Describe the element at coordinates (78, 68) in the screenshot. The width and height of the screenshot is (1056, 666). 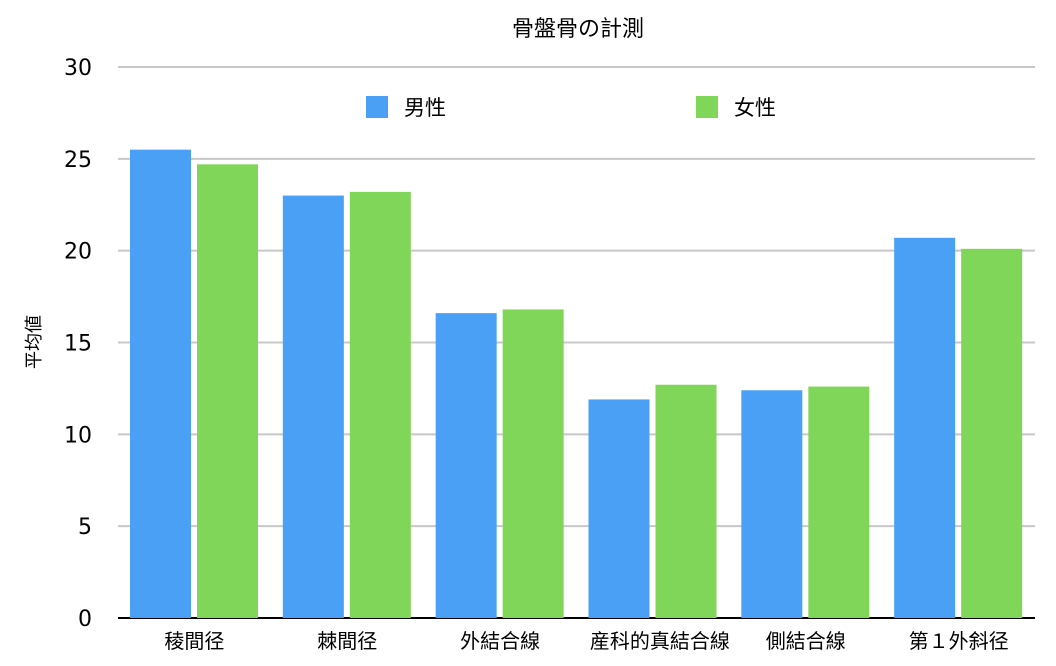
I see `y-tick-label: 30` at that location.